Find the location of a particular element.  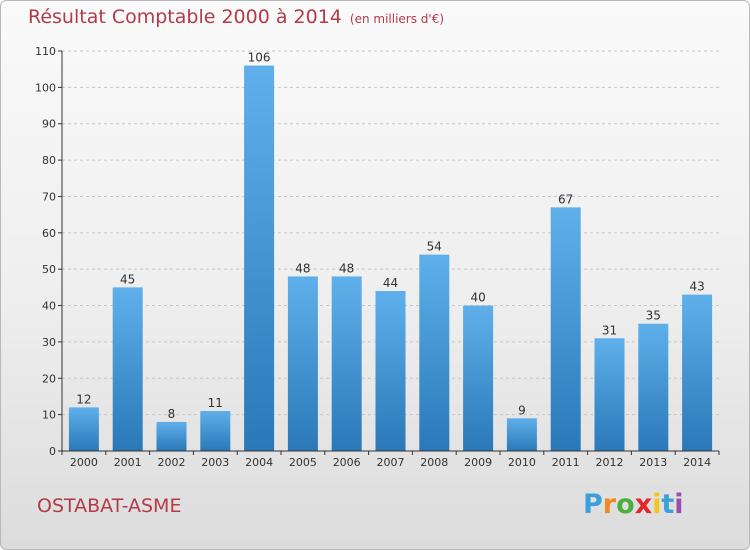

x-tick-label: 2001 is located at coordinates (128, 462).